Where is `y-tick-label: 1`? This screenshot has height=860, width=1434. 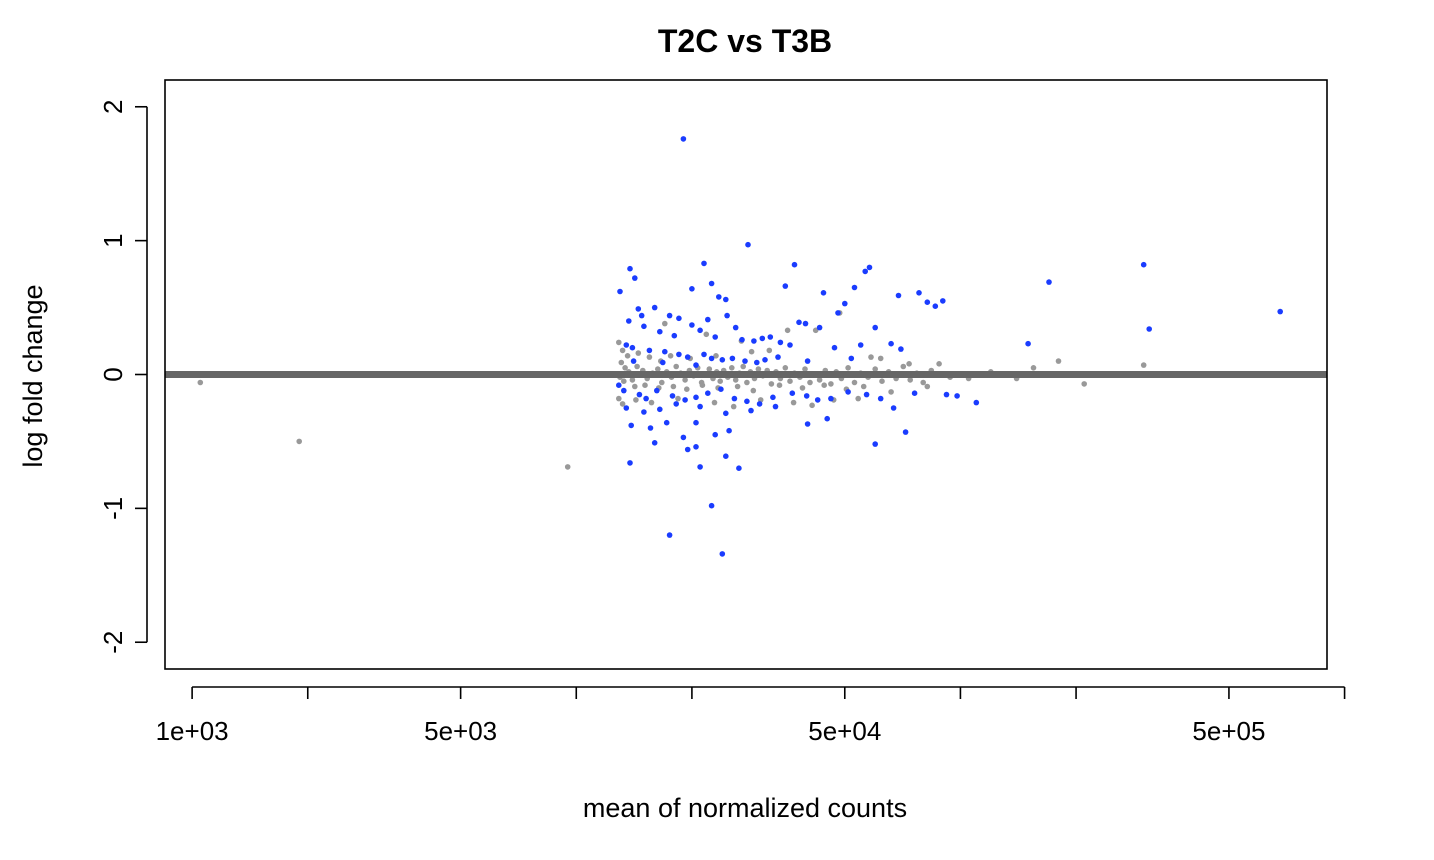
y-tick-label: 1 is located at coordinates (113, 240).